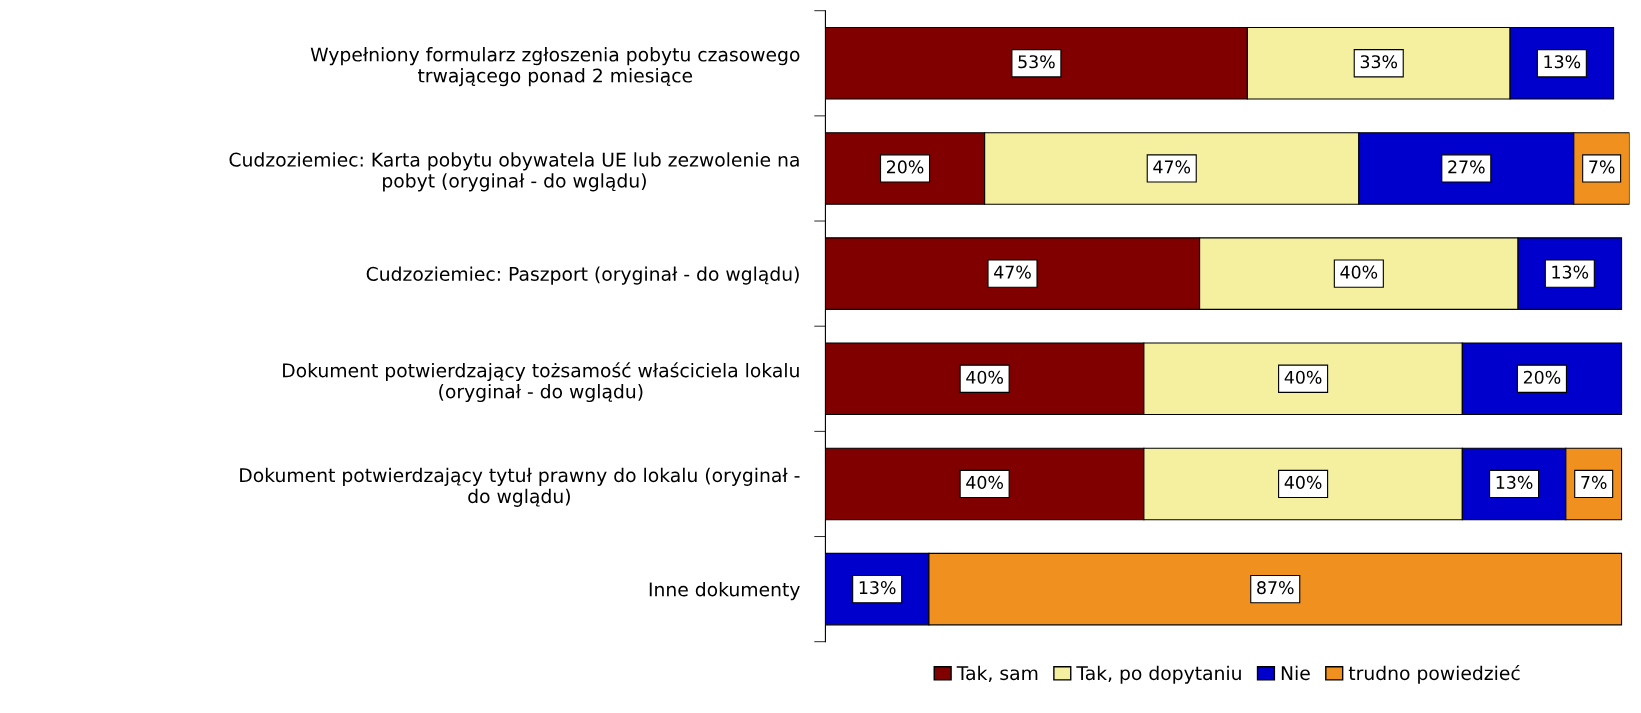  I want to click on y-tick-label: Inne dokumenty, so click(724, 591).